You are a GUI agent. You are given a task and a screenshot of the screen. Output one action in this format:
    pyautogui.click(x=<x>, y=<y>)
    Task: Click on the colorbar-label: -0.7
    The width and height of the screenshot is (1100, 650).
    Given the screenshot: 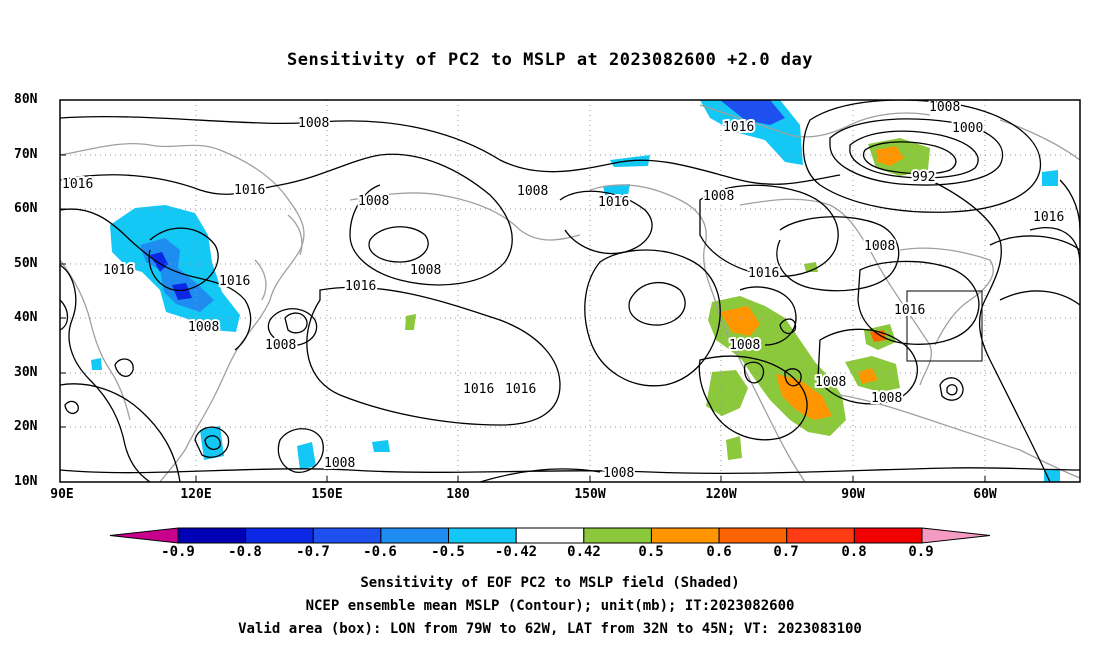 What is the action you would take?
    pyautogui.click(x=313, y=552)
    